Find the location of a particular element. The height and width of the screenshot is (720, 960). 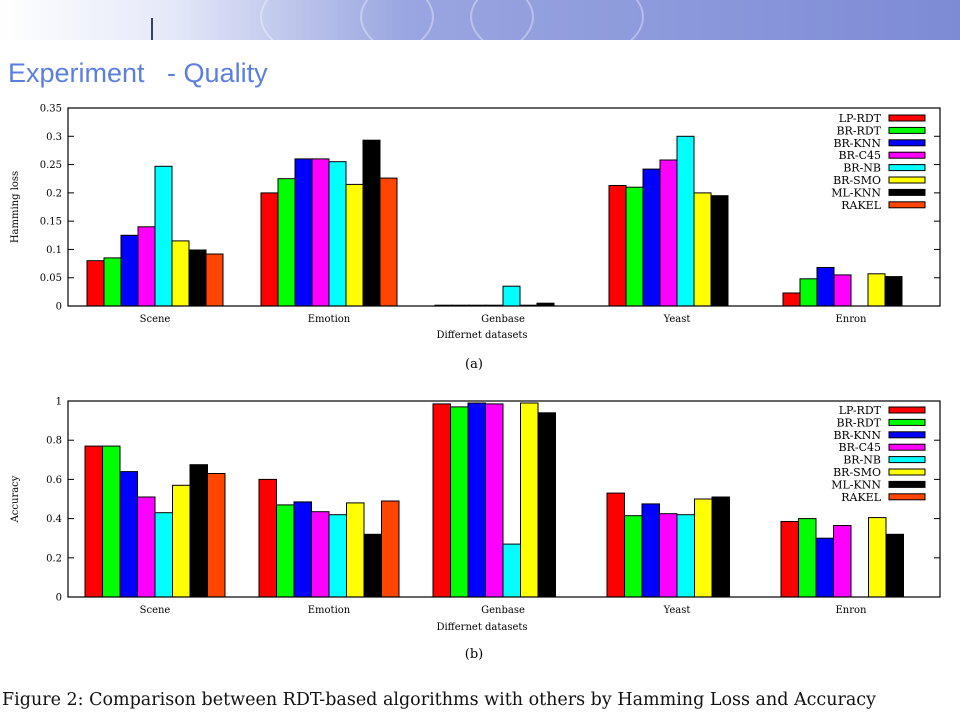

y-tick-label: 0.05 is located at coordinates (51, 278).